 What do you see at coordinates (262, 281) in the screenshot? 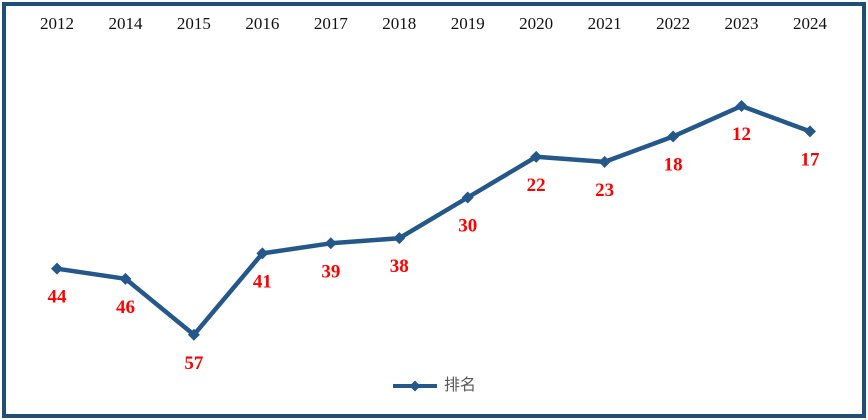
I see `data-label: 41` at bounding box center [262, 281].